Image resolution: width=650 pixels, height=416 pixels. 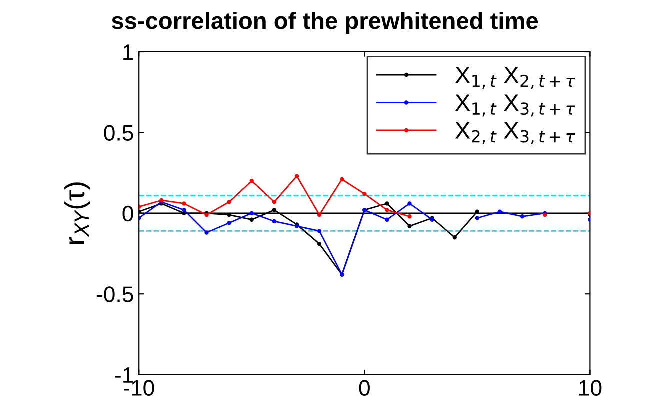 I want to click on y-tick-label: 1, so click(x=129, y=52).